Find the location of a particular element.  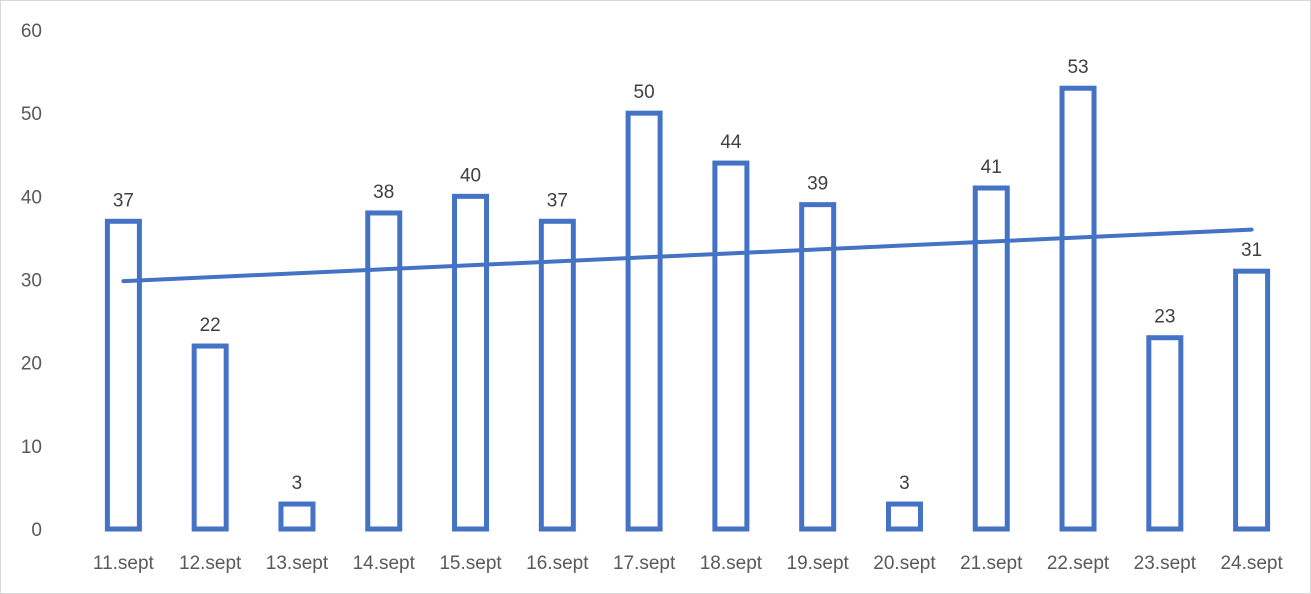

data-label: 38 is located at coordinates (383, 192).